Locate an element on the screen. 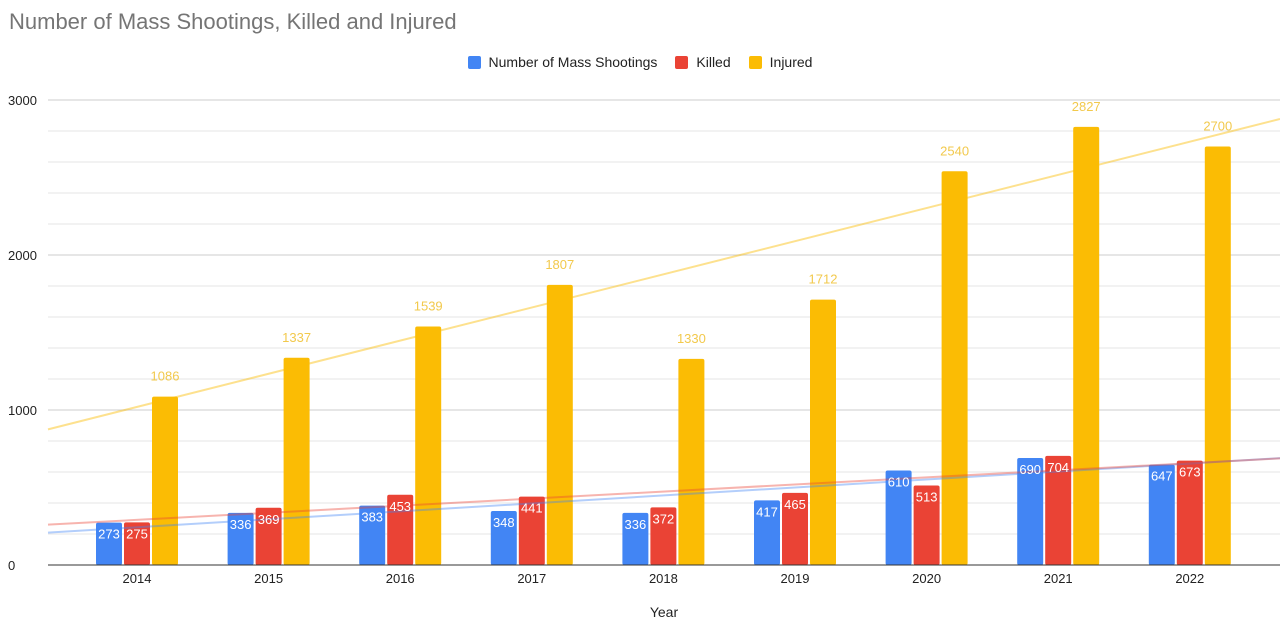 The image size is (1280, 619). y-tick-label: 2000 is located at coordinates (22, 255).